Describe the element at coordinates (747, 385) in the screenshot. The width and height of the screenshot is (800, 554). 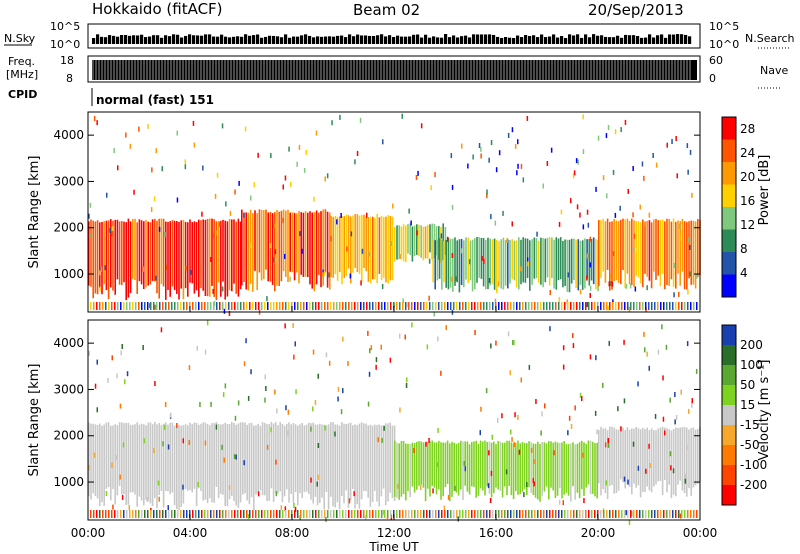
I see `colorbar-tick-label: 50` at that location.